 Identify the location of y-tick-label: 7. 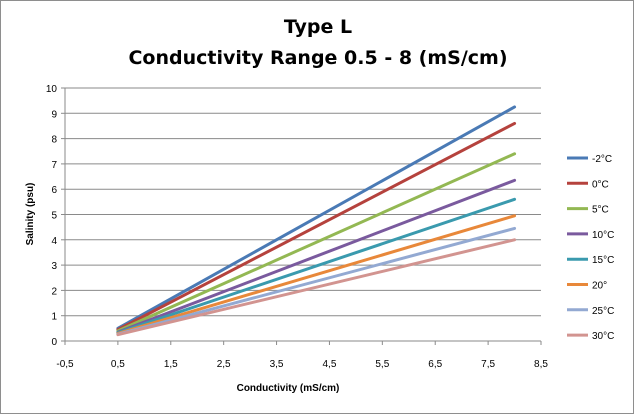
(54, 165).